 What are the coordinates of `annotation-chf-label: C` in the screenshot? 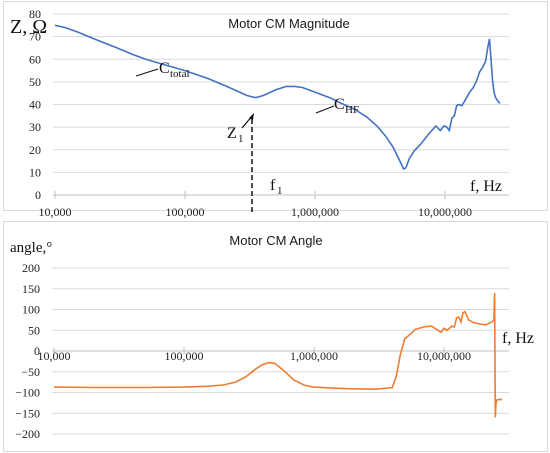 It's located at (339, 104).